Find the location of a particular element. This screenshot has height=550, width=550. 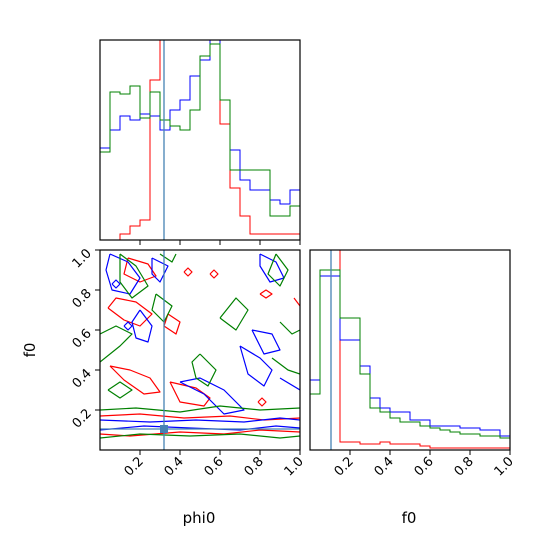

f0-marginal-frame is located at coordinates (410, 350).